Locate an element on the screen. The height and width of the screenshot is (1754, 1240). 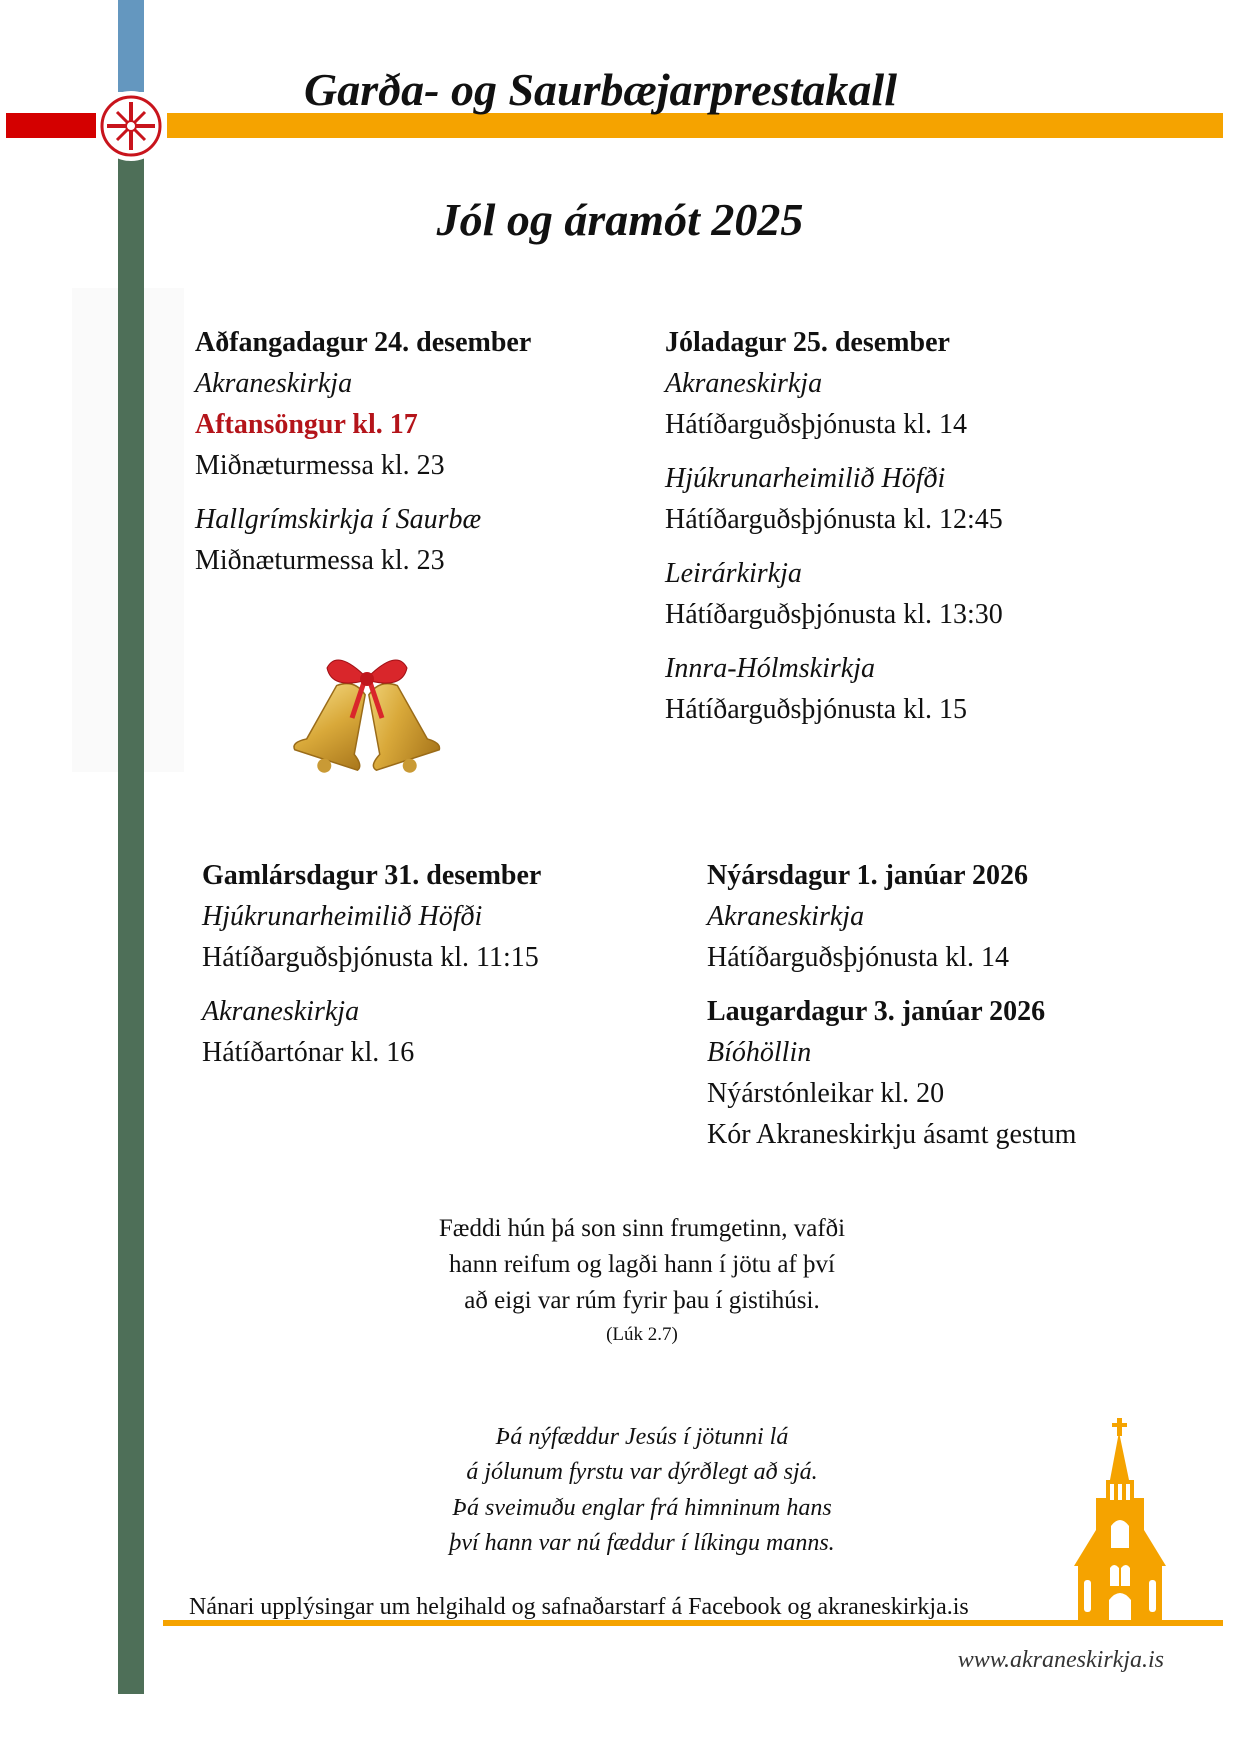
event: Hátíðarguðsþjónusta kl. 15 is located at coordinates (816, 709).